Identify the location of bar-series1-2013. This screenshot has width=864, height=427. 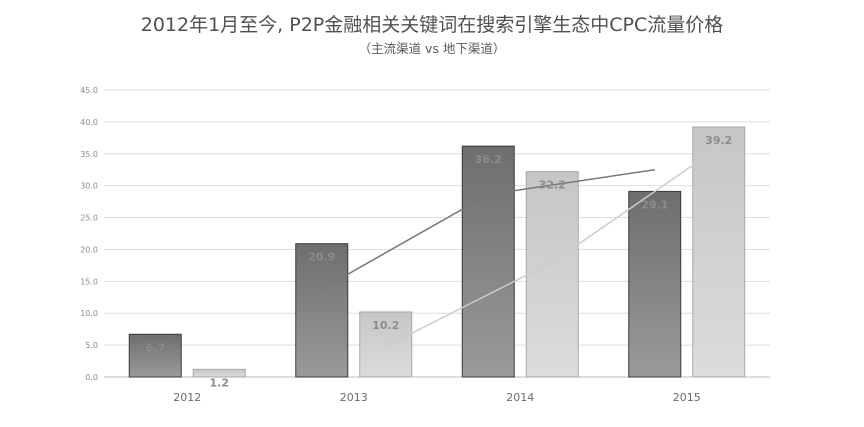
(322, 310).